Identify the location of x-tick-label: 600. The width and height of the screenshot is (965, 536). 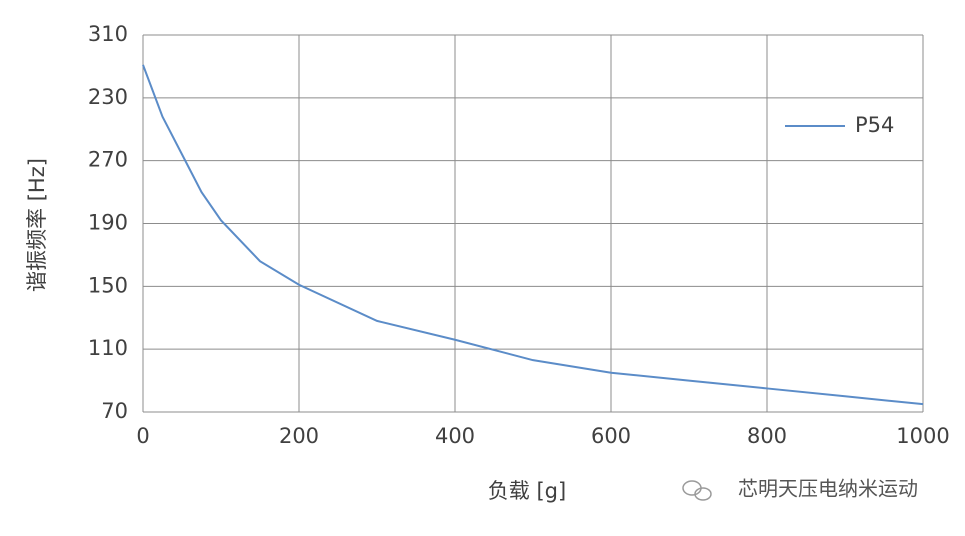
(611, 436).